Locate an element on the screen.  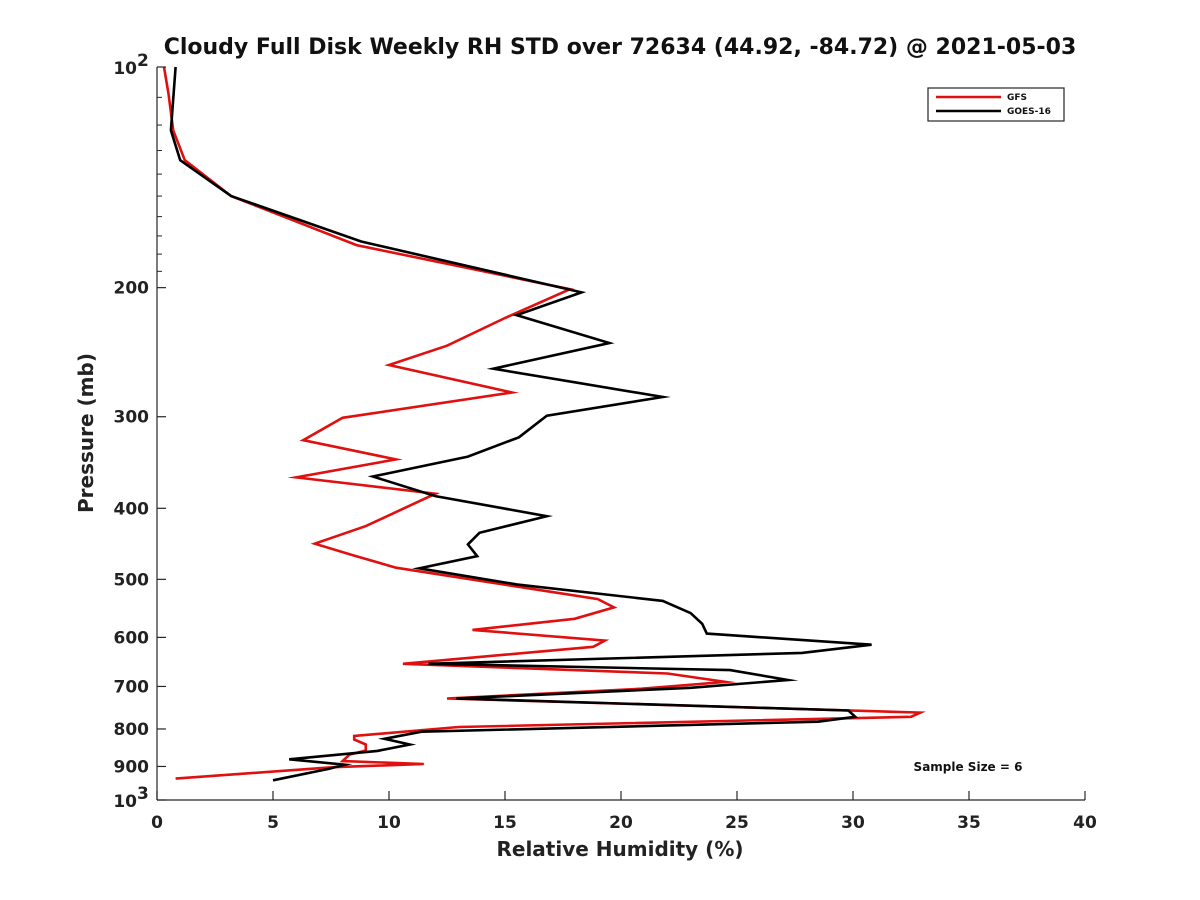
legend-label: GFS is located at coordinates (1017, 98).